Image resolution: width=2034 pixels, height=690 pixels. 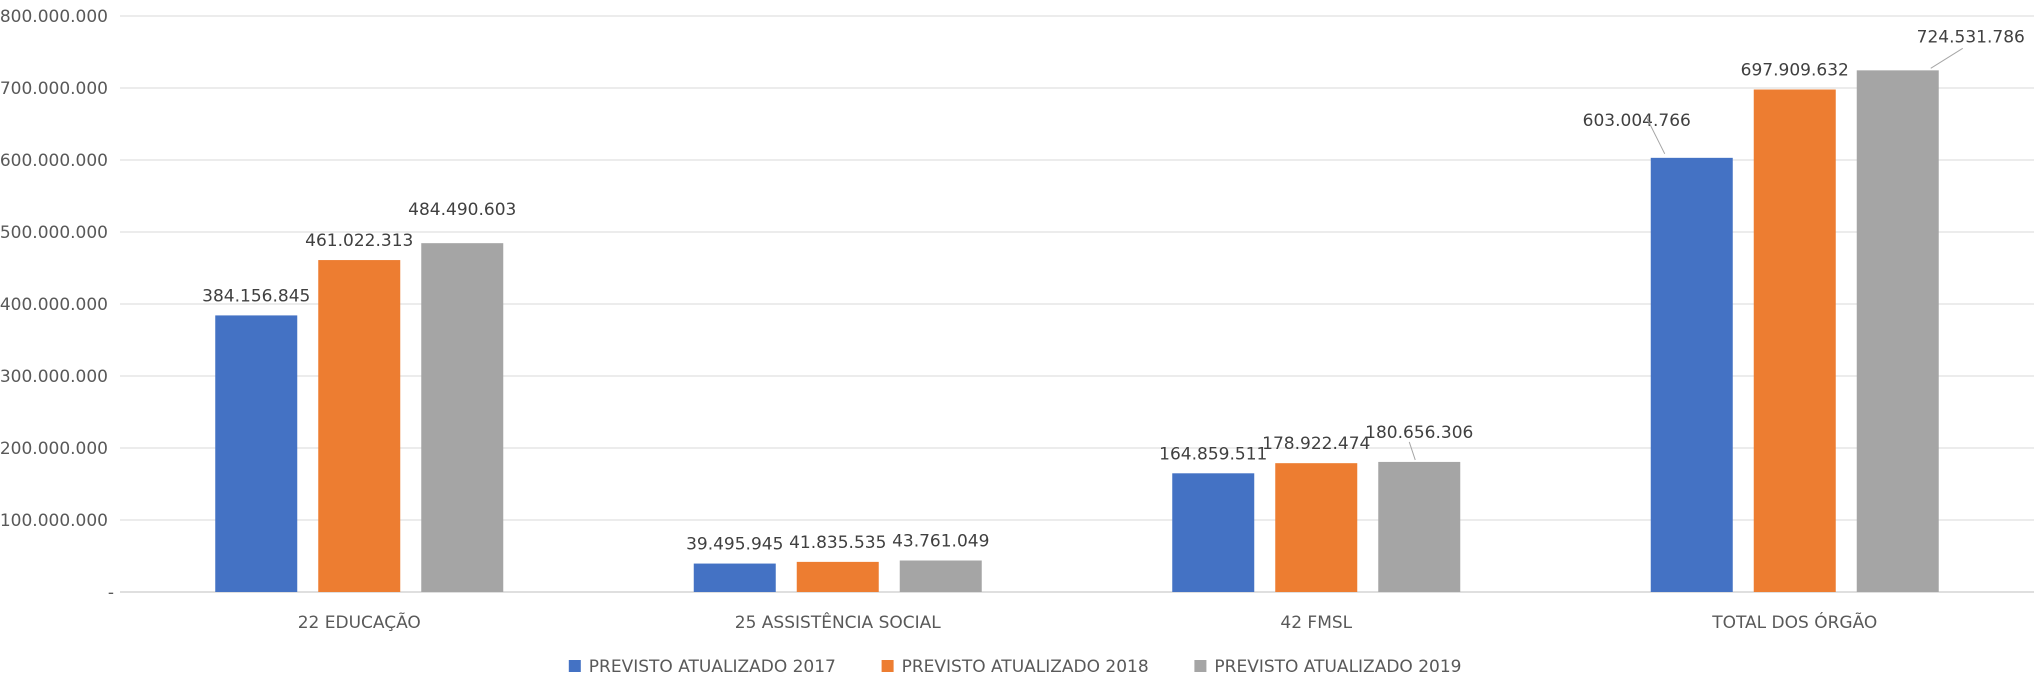 What do you see at coordinates (54, 161) in the screenshot?
I see `y-tick-label: 600.000.000` at bounding box center [54, 161].